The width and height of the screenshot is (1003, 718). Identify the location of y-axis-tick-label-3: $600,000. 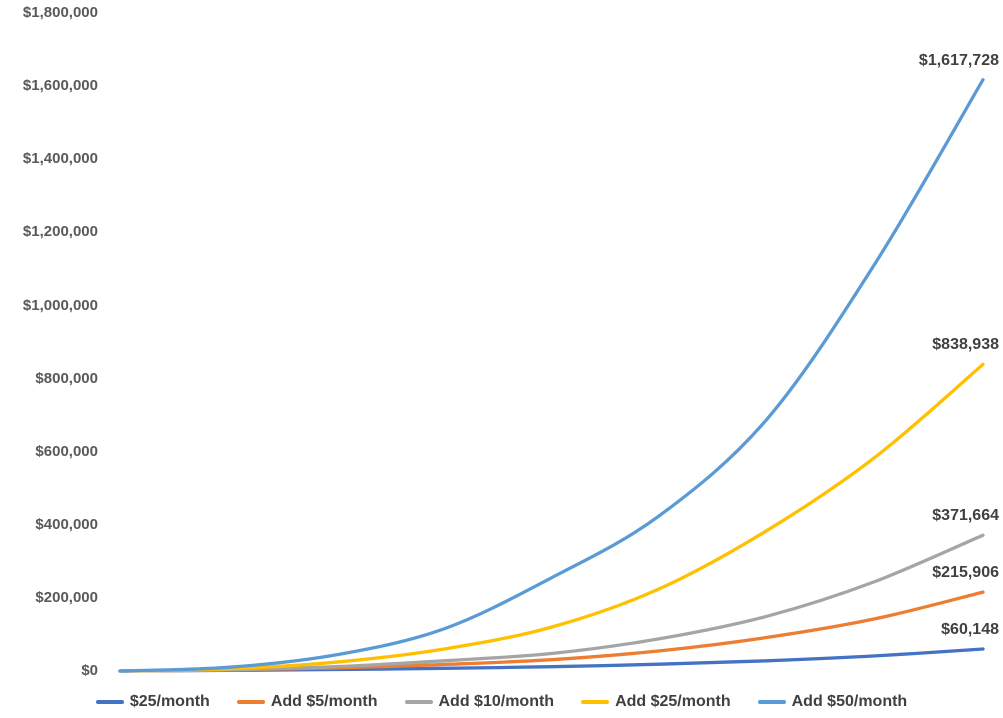
(66, 451).